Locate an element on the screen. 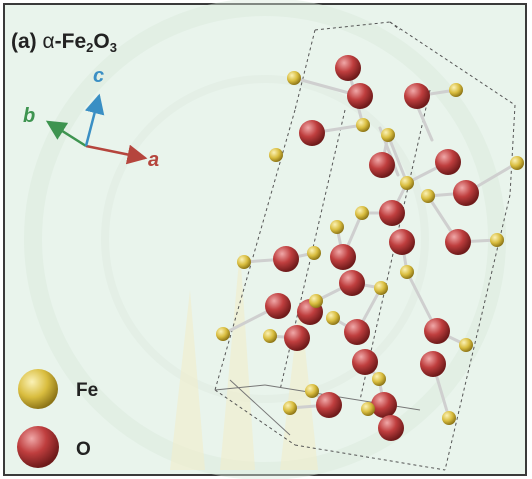  formula-o: O is located at coordinates (101, 41).